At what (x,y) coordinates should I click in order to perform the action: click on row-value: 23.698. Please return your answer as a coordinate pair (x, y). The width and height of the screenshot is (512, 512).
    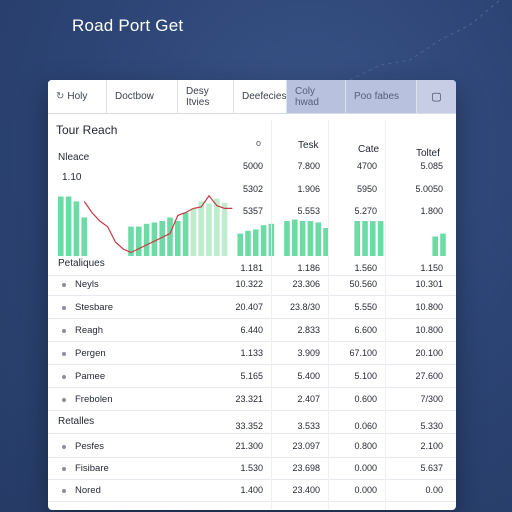
    Looking at the image, I should click on (306, 468).